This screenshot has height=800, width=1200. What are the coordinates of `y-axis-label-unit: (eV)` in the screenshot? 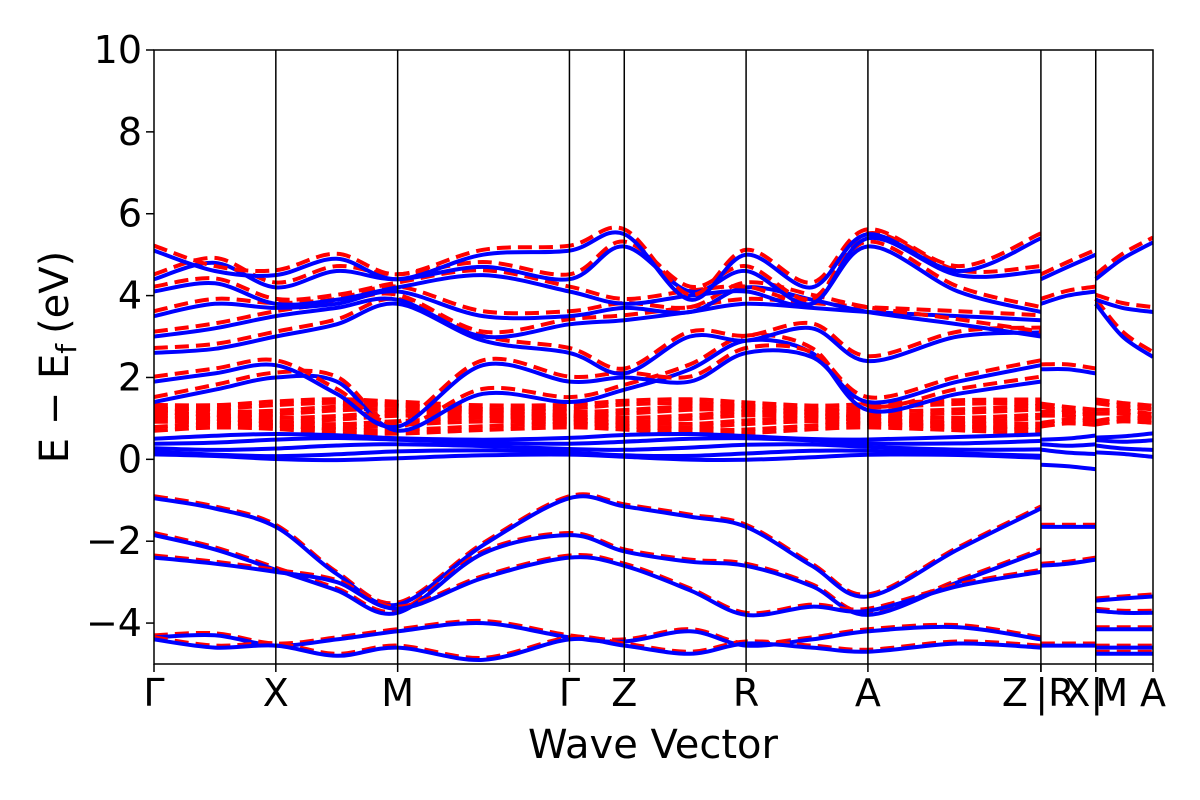 It's located at (55, 292).